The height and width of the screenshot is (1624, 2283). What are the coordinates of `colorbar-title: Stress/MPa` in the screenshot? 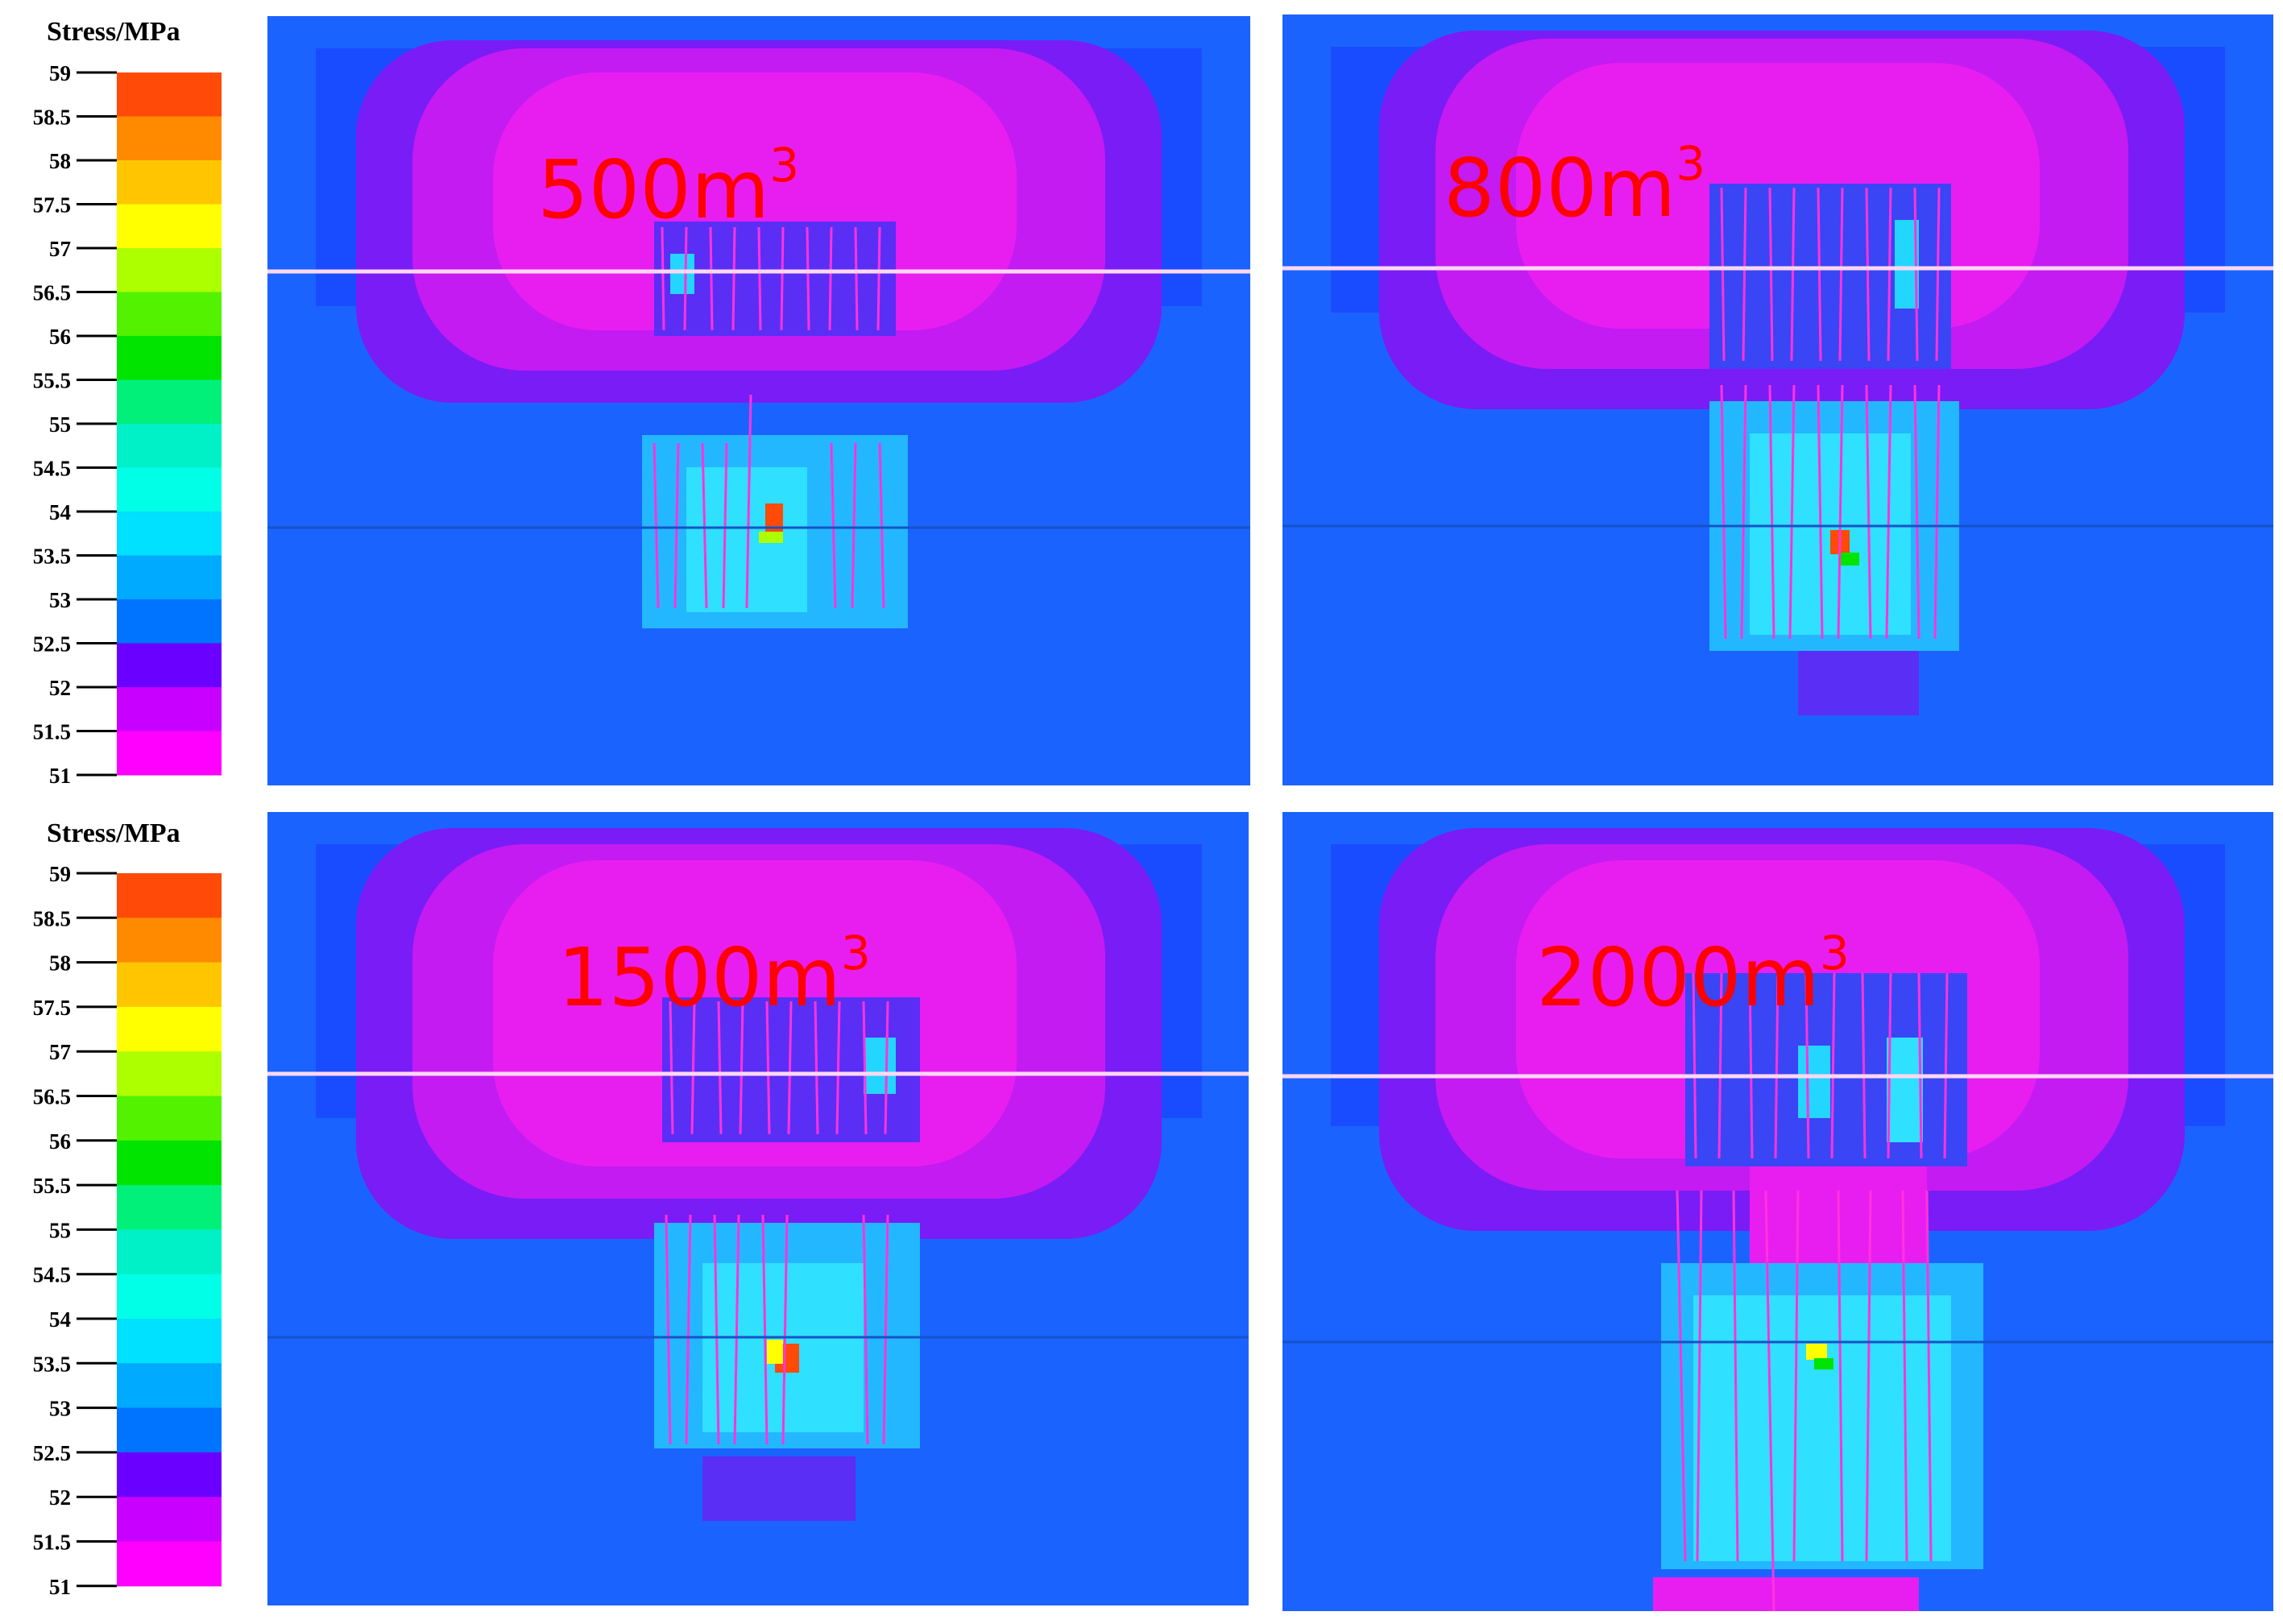 It's located at (113, 833).